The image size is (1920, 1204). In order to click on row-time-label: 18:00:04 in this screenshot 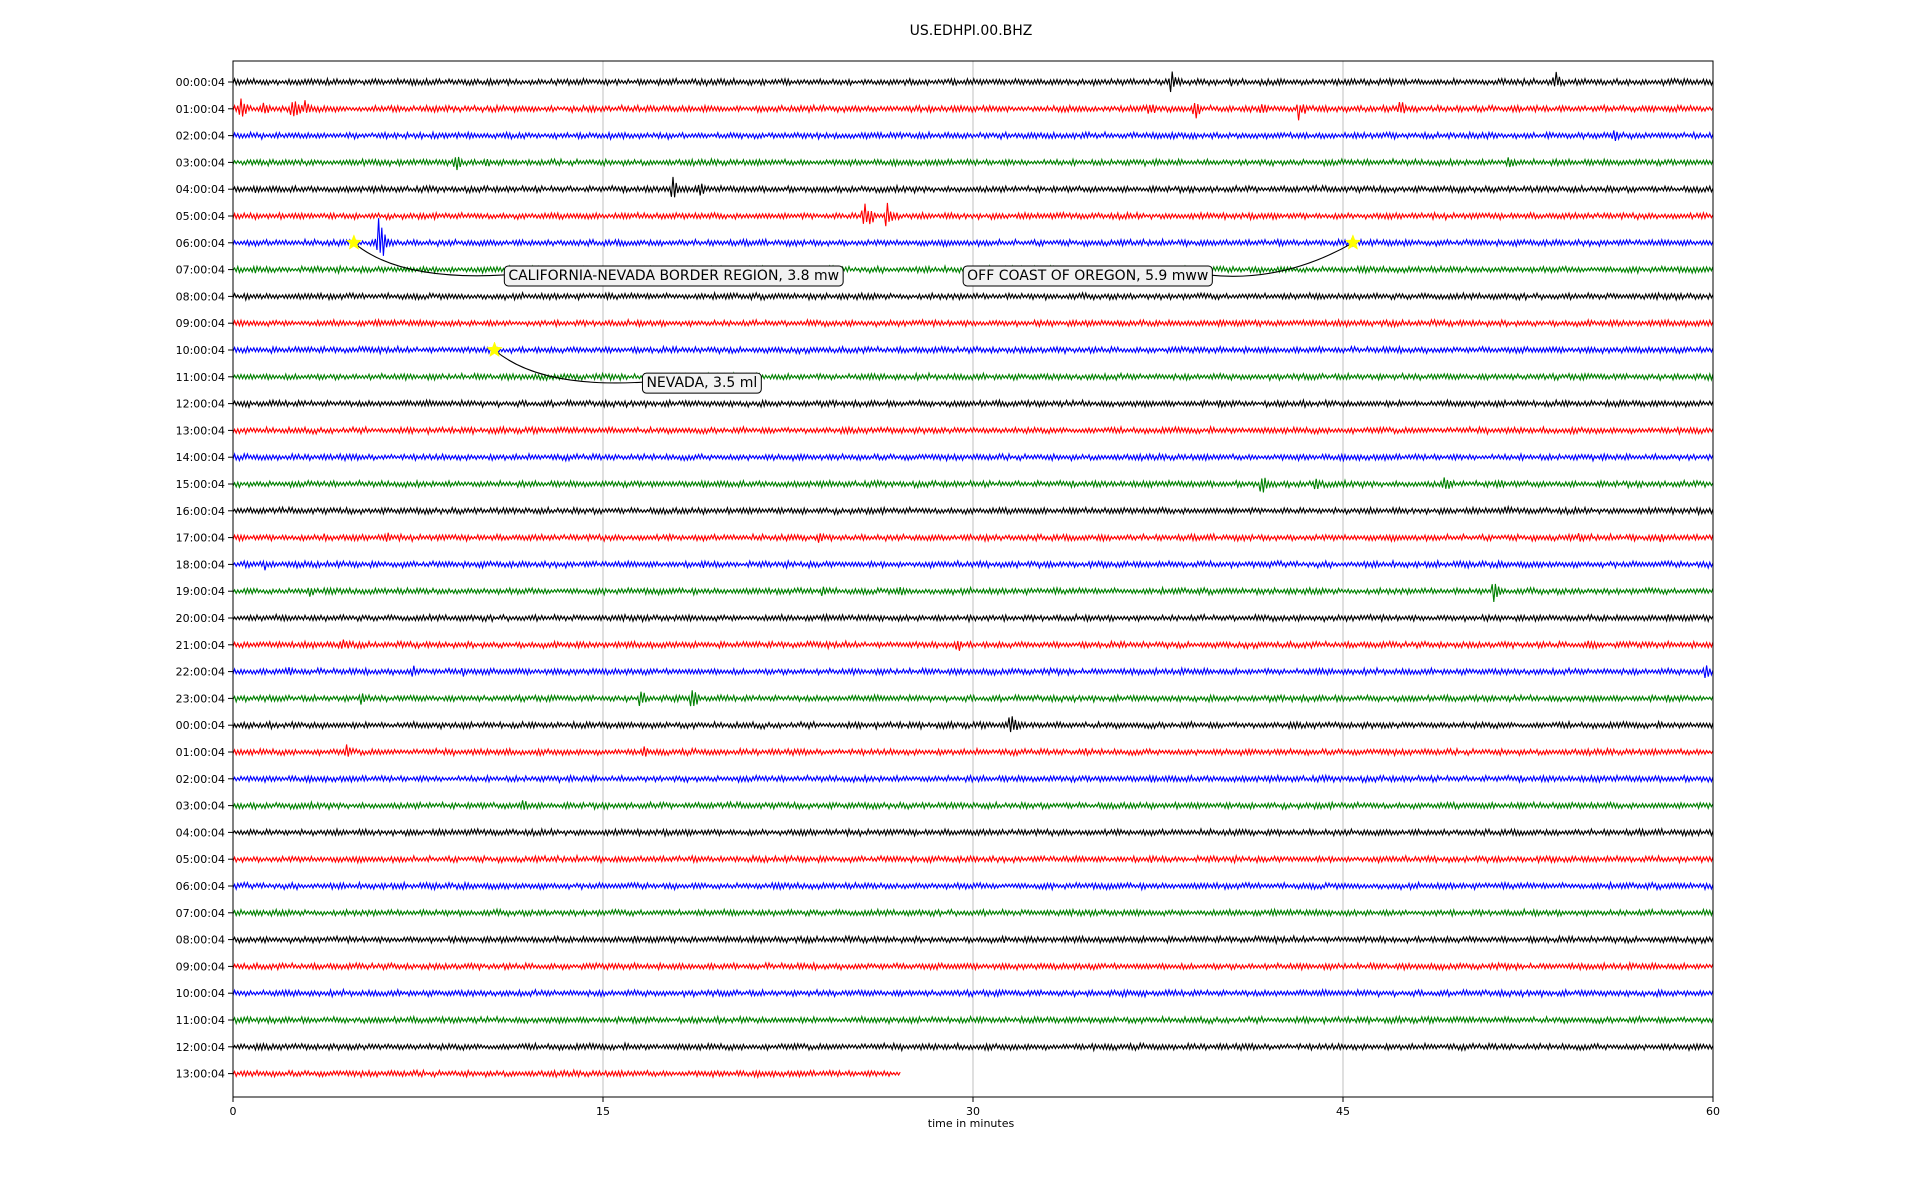, I will do `click(200, 564)`.